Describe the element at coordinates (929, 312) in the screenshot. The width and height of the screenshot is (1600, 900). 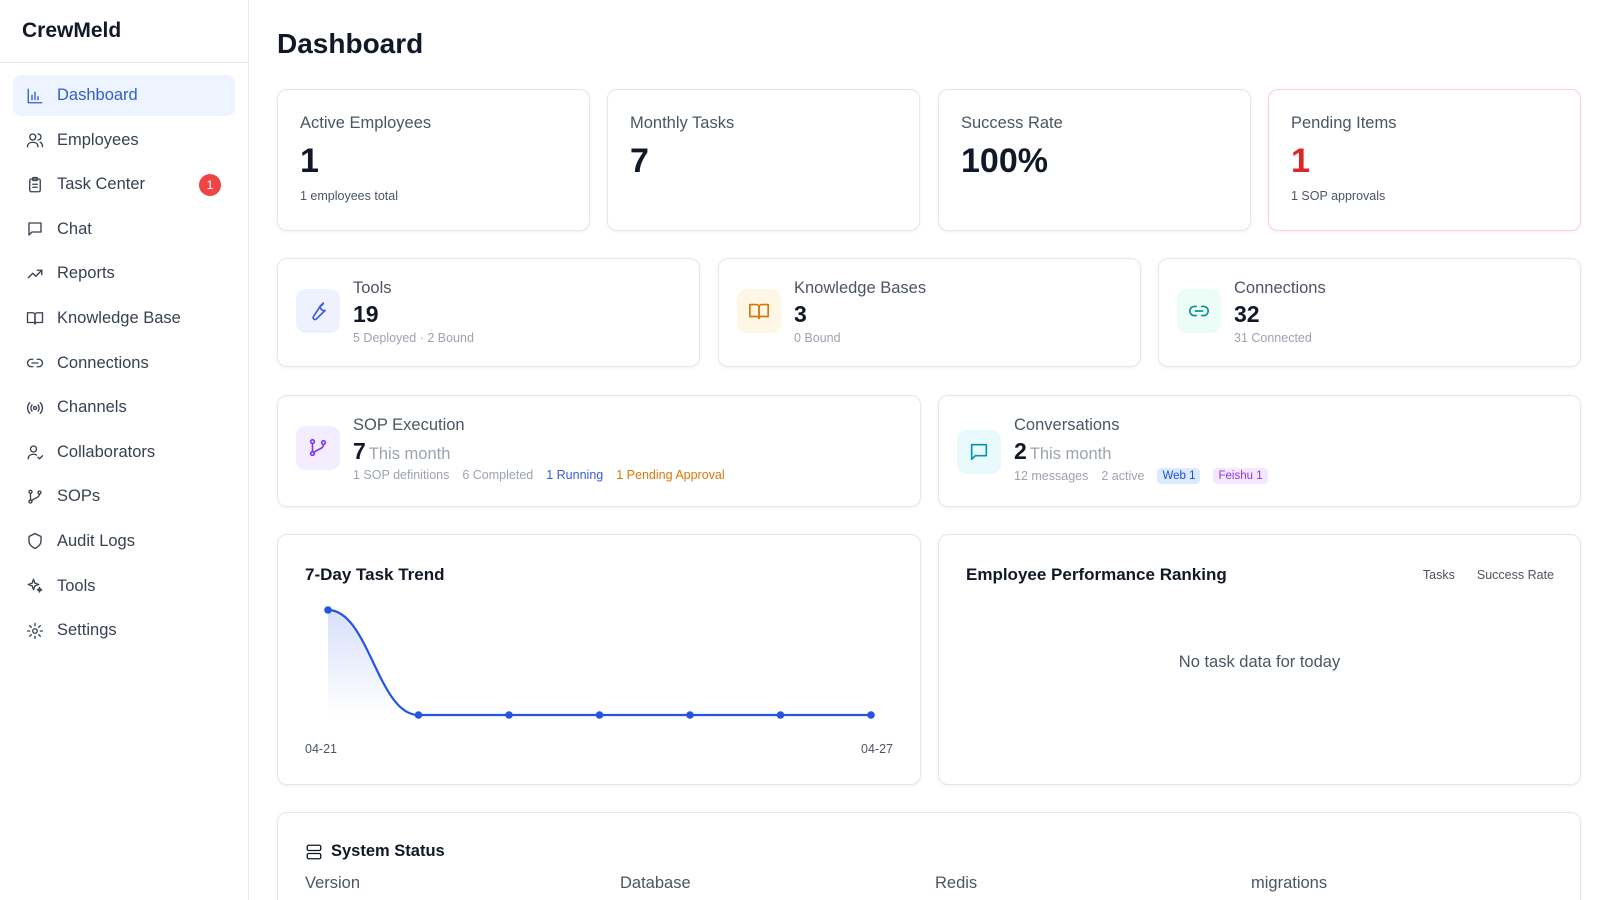
I see `knowledge-bases-card: Knowledge Bases 3 0 Bound` at that location.